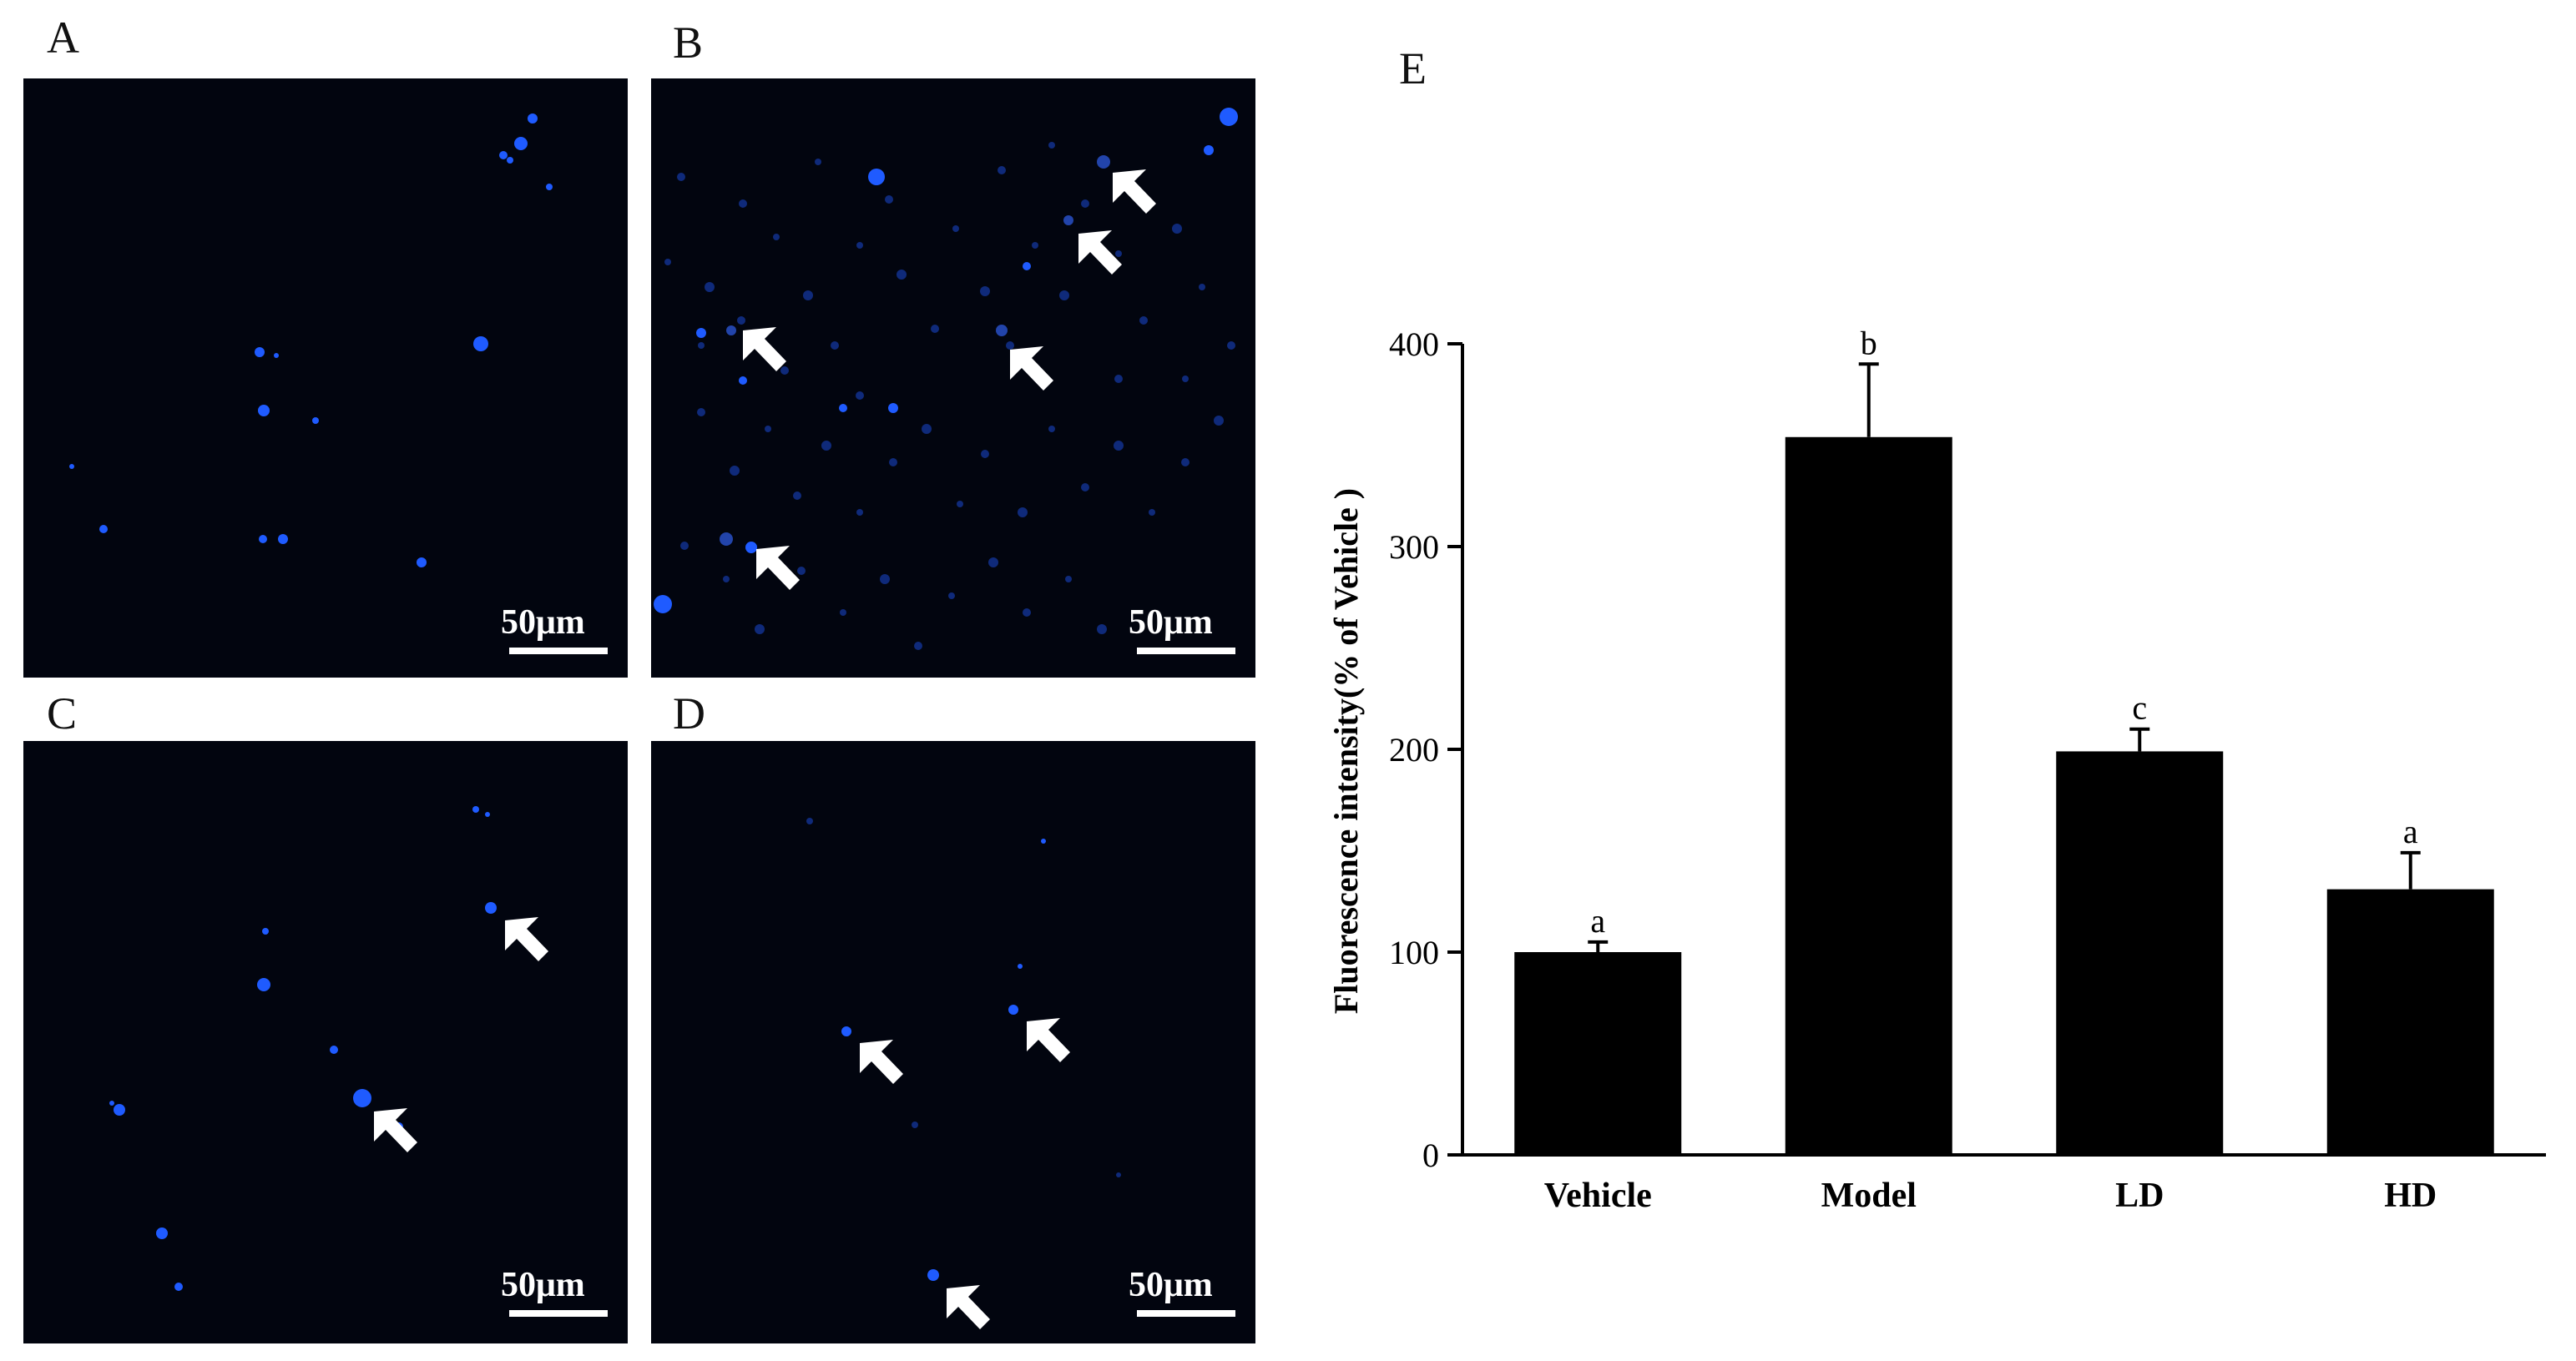 The height and width of the screenshot is (1361, 2576). Describe the element at coordinates (689, 713) in the screenshot. I see `panel-letter-d: D` at that location.